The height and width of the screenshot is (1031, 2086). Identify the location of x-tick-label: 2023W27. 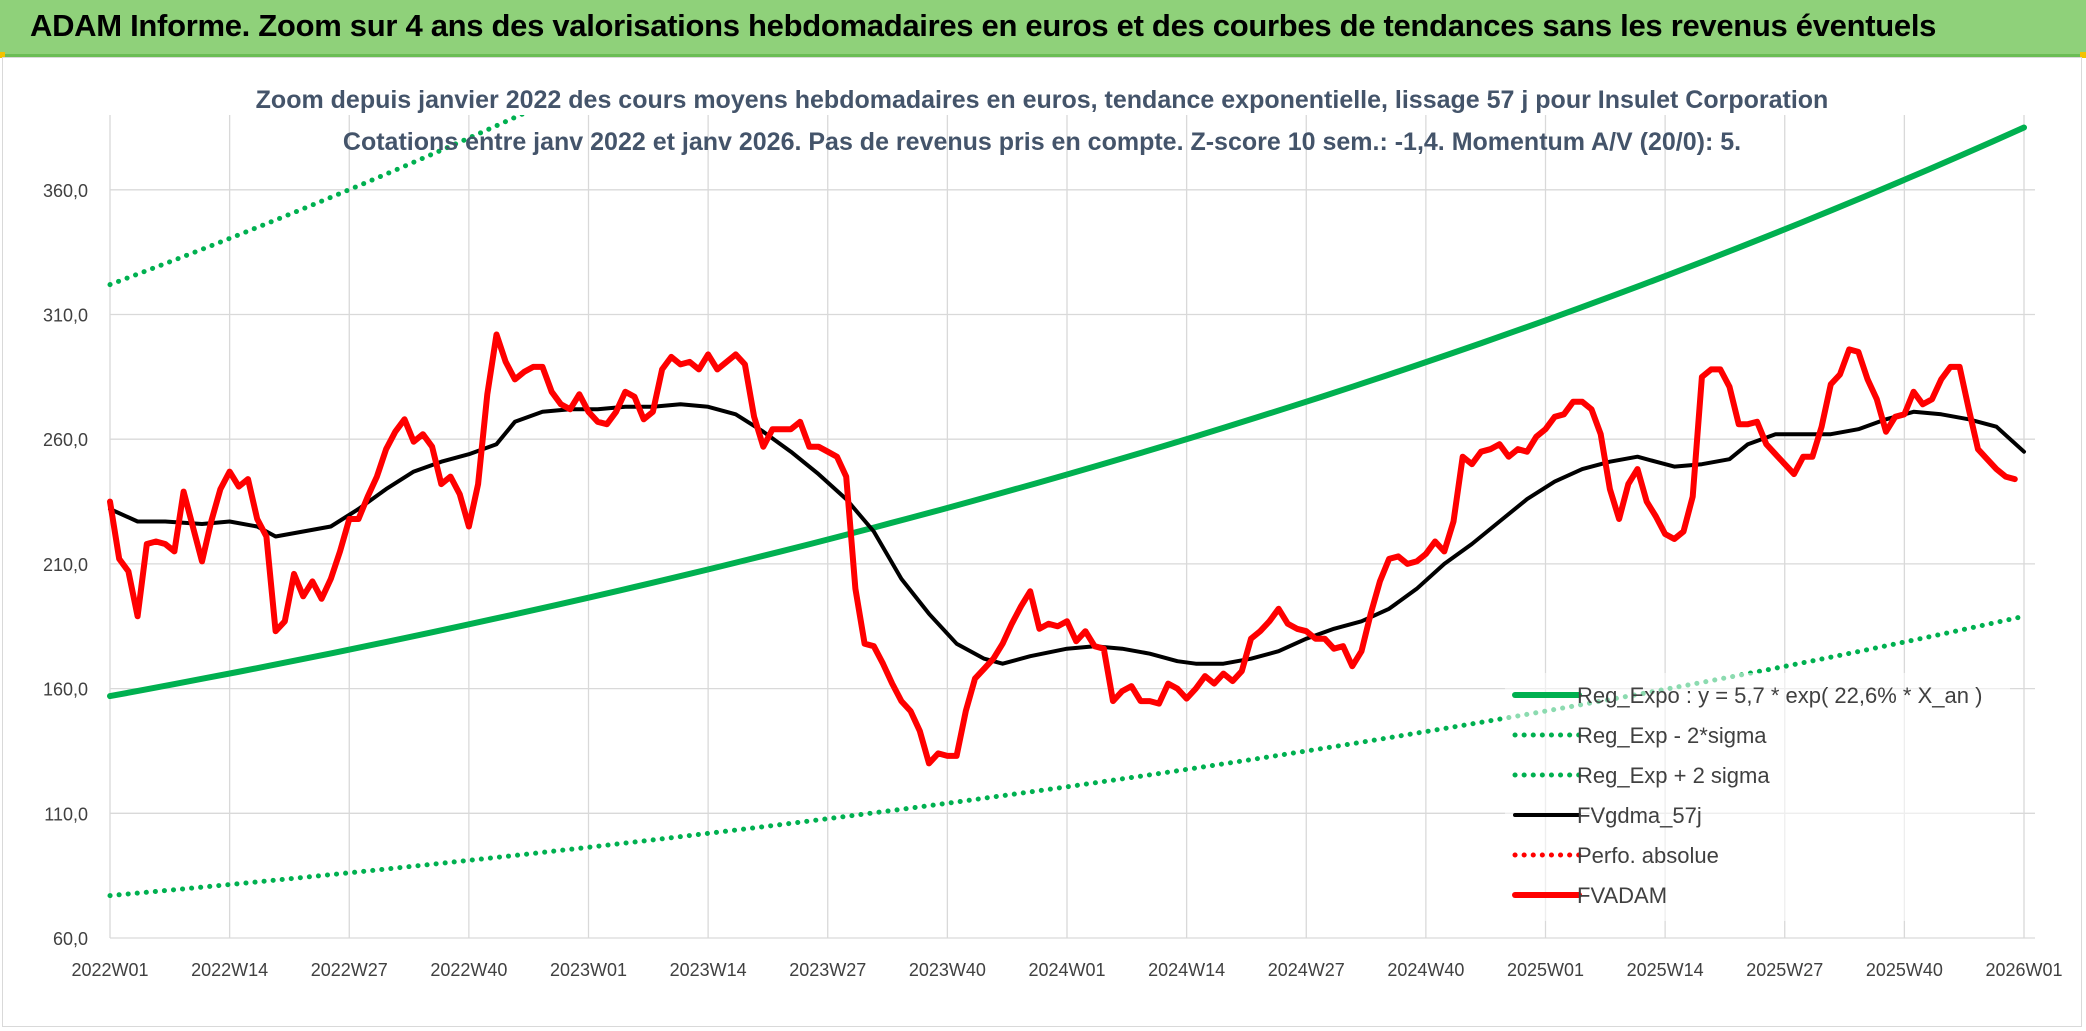
(827, 970).